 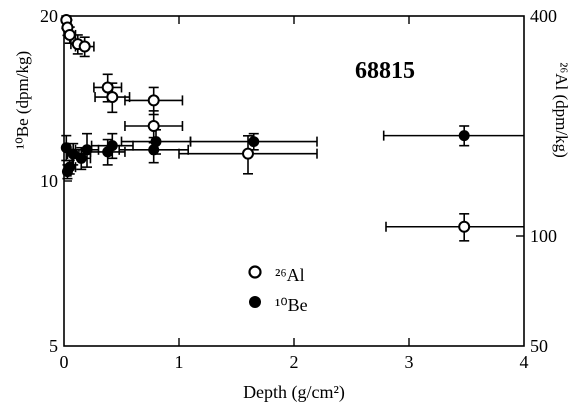 I want to click on legend-marker-be10, so click(x=255, y=302).